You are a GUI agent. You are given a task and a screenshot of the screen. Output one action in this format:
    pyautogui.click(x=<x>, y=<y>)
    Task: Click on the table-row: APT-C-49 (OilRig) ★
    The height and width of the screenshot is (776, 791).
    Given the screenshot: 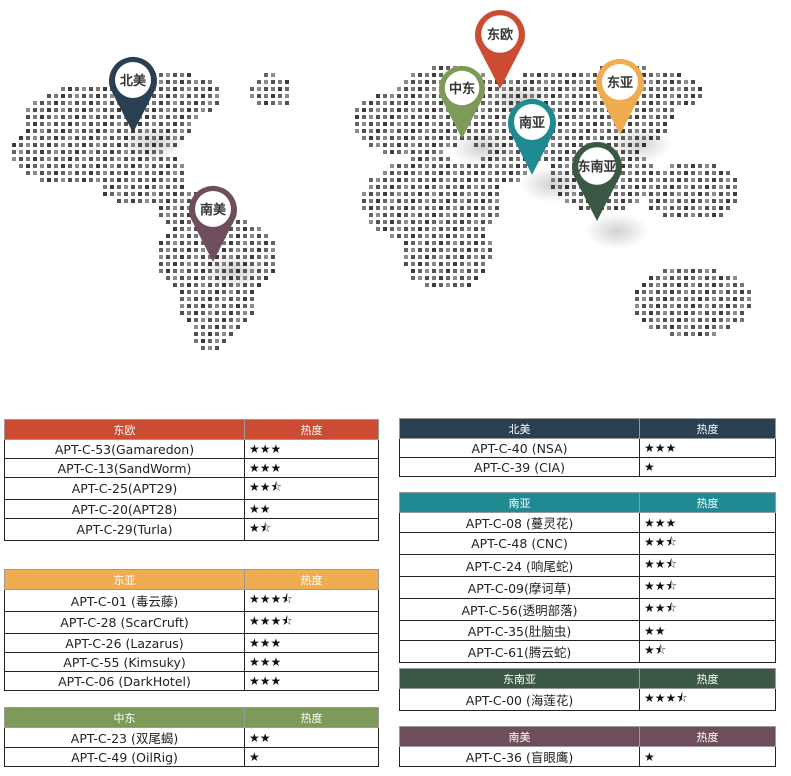 What is the action you would take?
    pyautogui.click(x=191, y=757)
    